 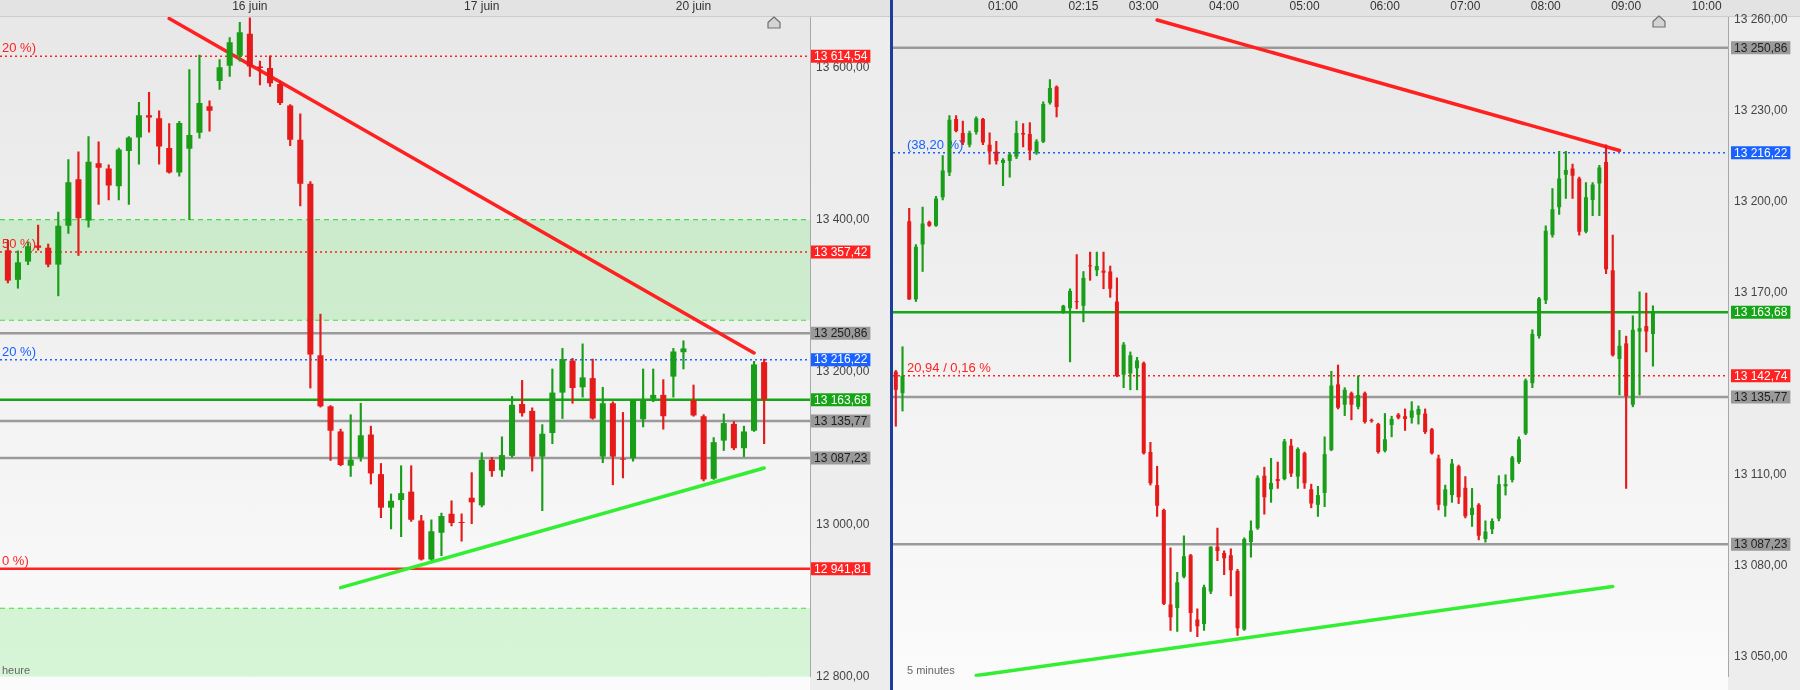 I want to click on y-tick-label: 13 230,00, so click(x=1761, y=110).